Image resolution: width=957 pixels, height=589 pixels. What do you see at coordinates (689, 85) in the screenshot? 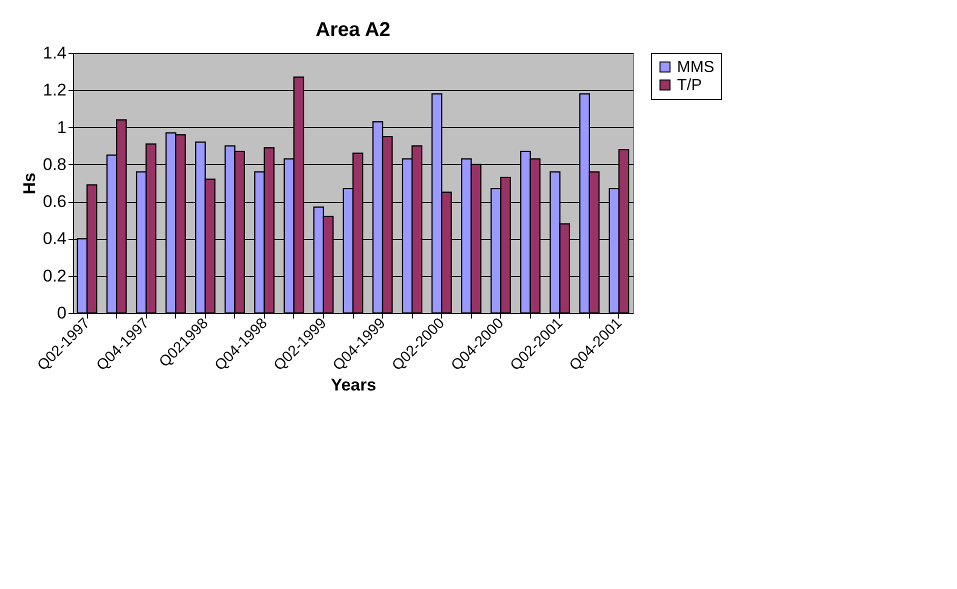
I see `legend-label: T/P` at bounding box center [689, 85].